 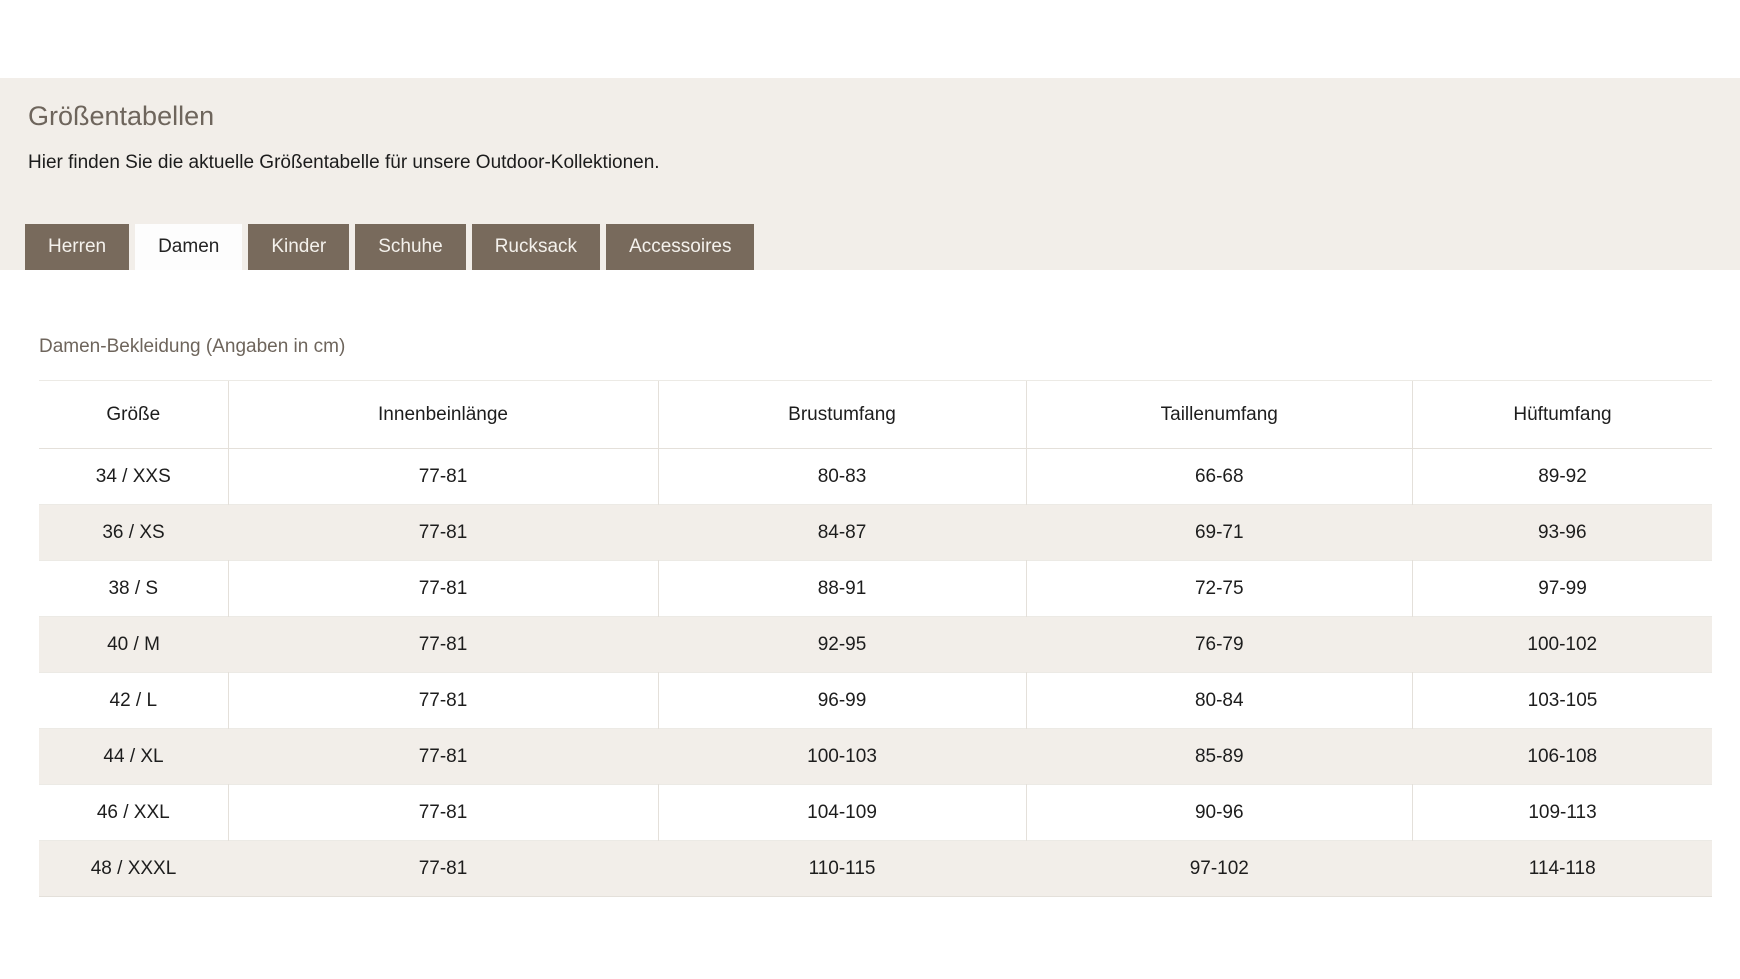 I want to click on column-header-groesse: Größe, so click(x=134, y=414).